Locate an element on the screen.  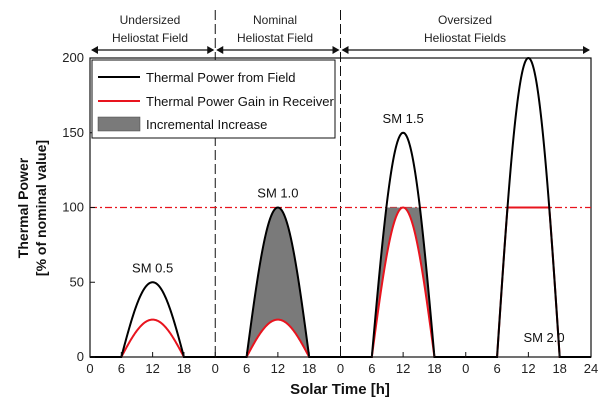
y-tick-label: 100 is located at coordinates (73, 207).